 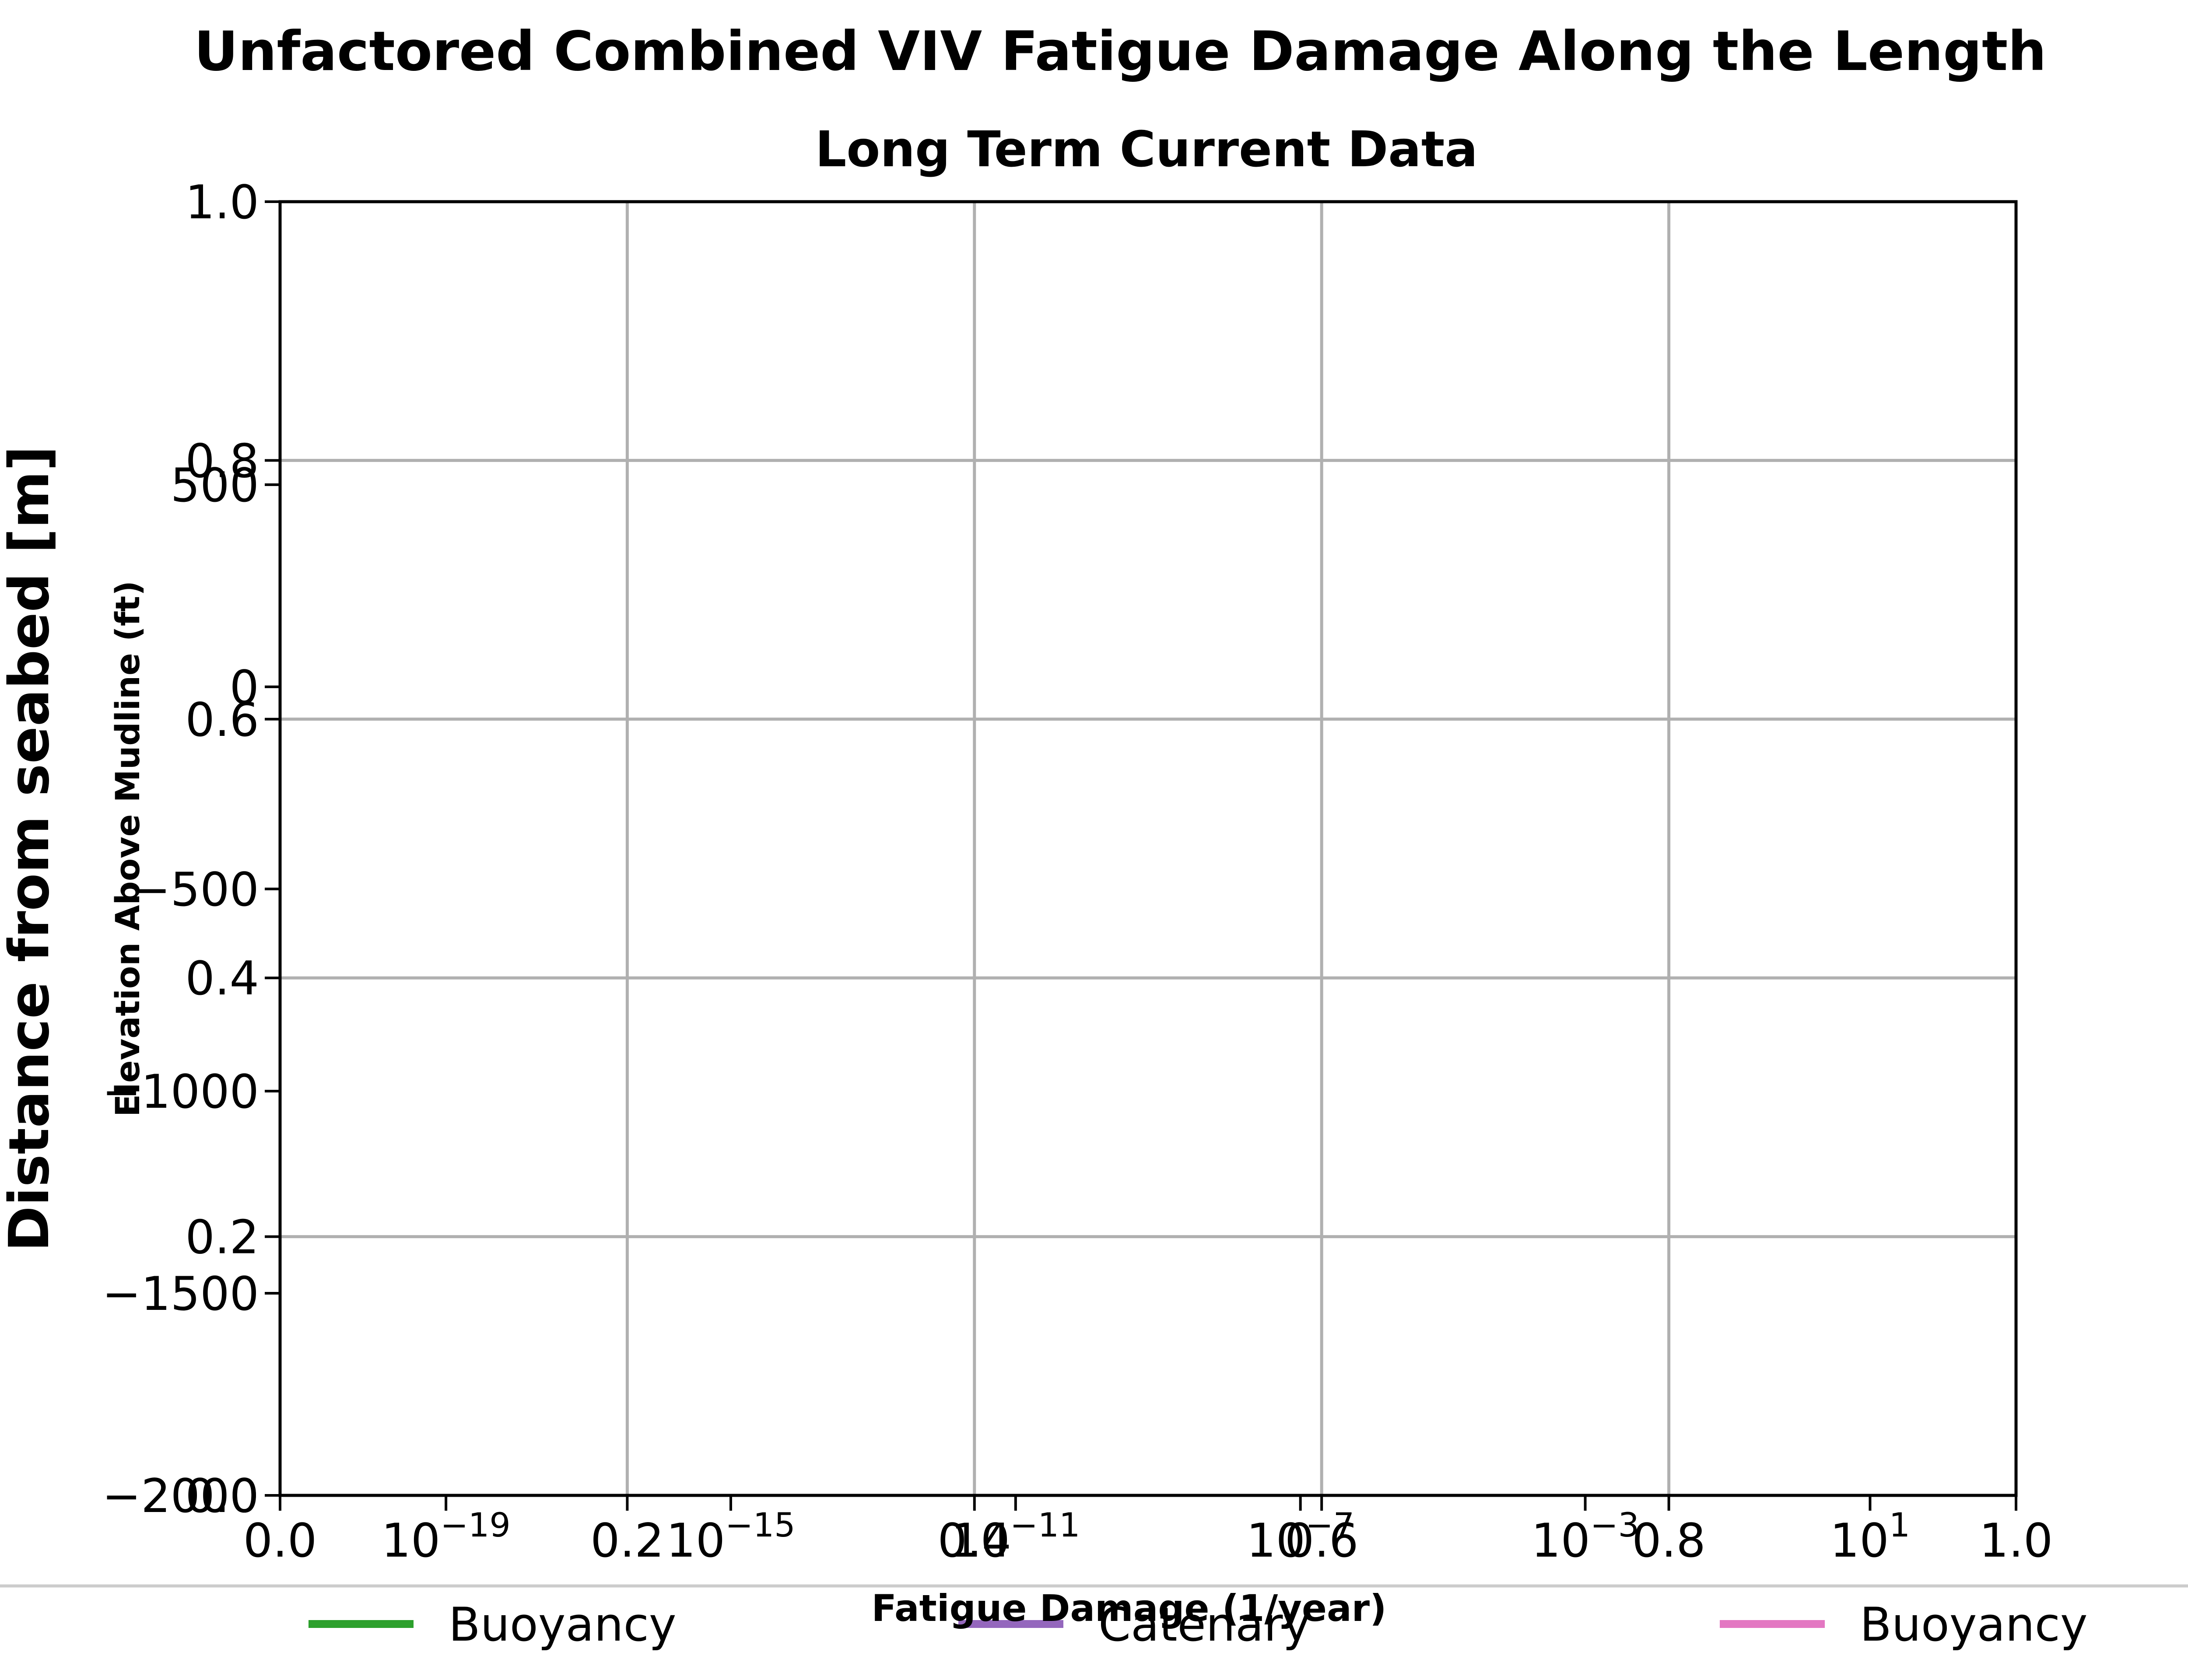 What do you see at coordinates (1330, 1524) in the screenshot?
I see `log-x-tick-exponent: −7` at bounding box center [1330, 1524].